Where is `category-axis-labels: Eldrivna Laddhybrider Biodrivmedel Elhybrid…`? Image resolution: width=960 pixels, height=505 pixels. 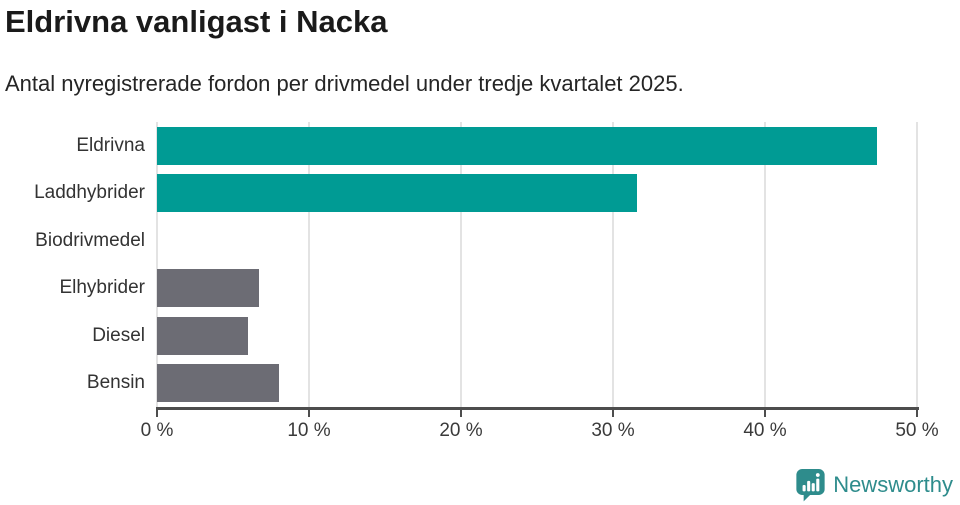
category-axis-labels: Eldrivna Laddhybrider Biodrivmedel Elhybrid… is located at coordinates (72, 264).